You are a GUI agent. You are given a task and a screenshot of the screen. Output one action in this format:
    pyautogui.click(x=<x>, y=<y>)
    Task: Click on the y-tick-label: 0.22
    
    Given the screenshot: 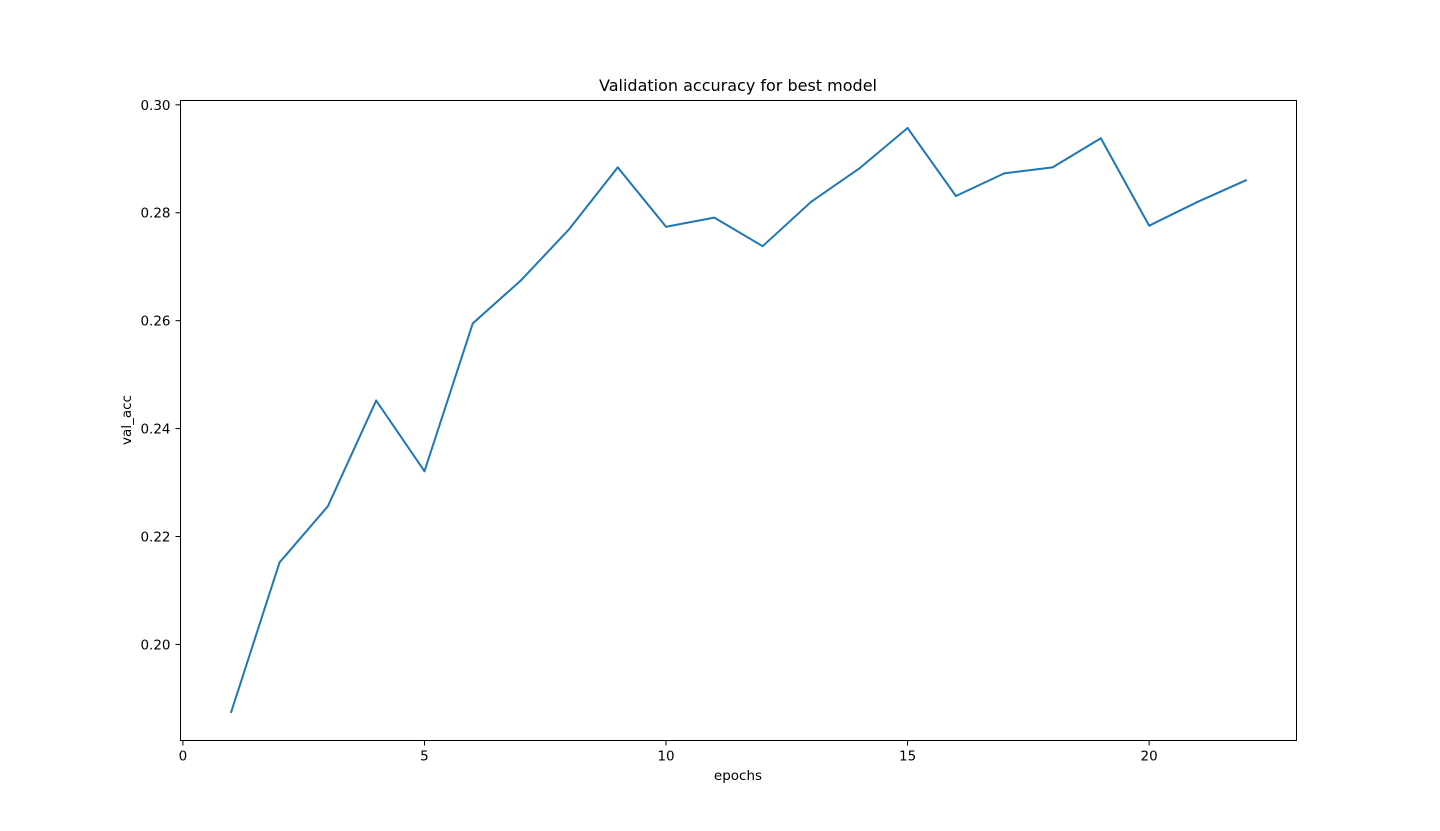 What is the action you would take?
    pyautogui.click(x=155, y=538)
    